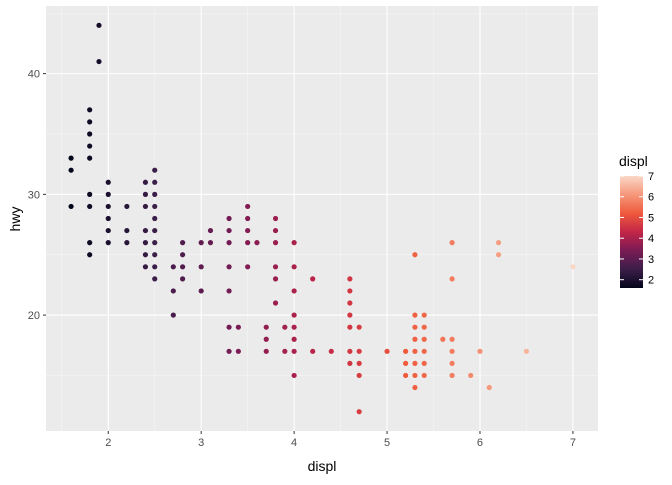 The width and height of the screenshot is (672, 485). Describe the element at coordinates (201, 443) in the screenshot. I see `x-tick-label: 3` at that location.